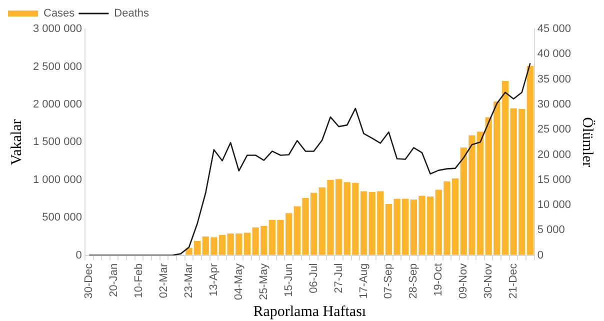 The width and height of the screenshot is (604, 321). I want to click on x-tick-label: 15-Jun, so click(288, 280).